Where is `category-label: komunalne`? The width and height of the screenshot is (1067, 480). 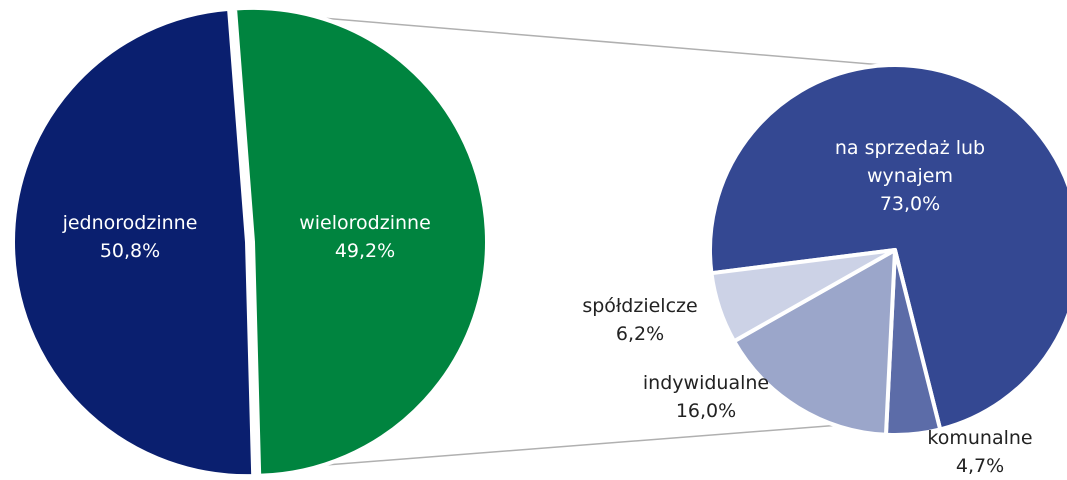
category-label: komunalne is located at coordinates (980, 438).